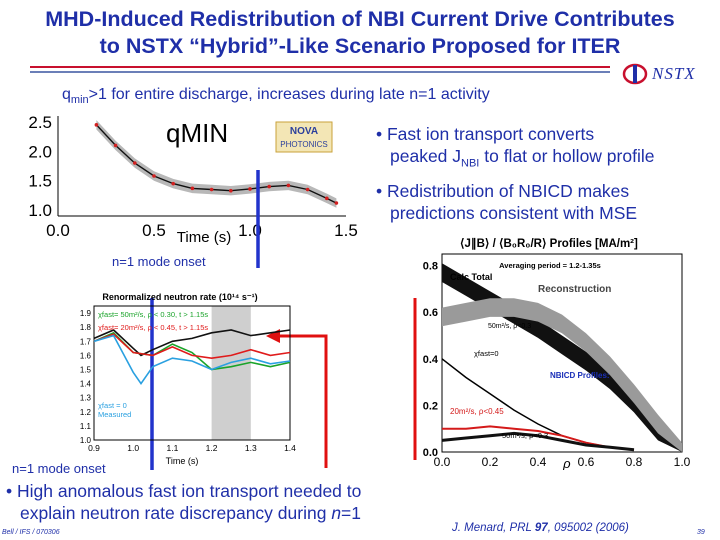 The width and height of the screenshot is (720, 540). I want to click on profile-annotation: Reconstruction, so click(574, 289).